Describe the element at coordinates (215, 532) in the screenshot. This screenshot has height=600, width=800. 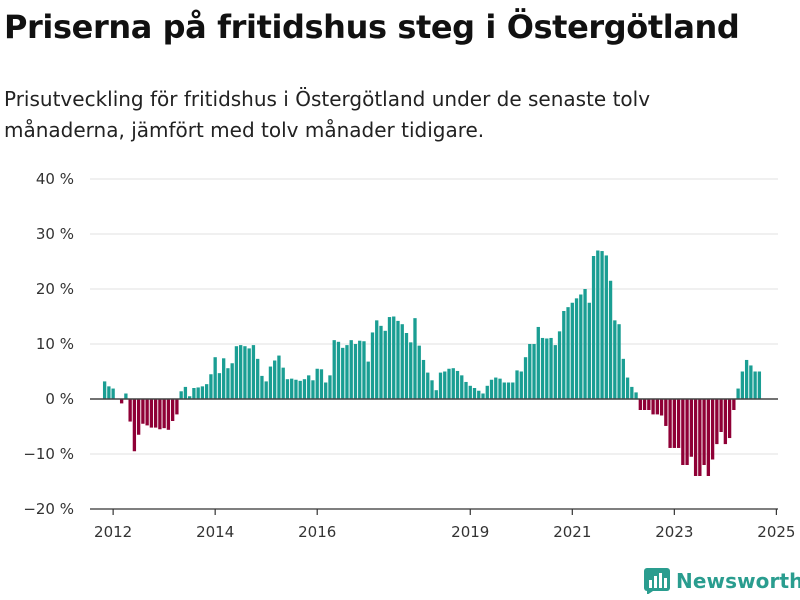
I see `x-tick-label: 2014` at that location.